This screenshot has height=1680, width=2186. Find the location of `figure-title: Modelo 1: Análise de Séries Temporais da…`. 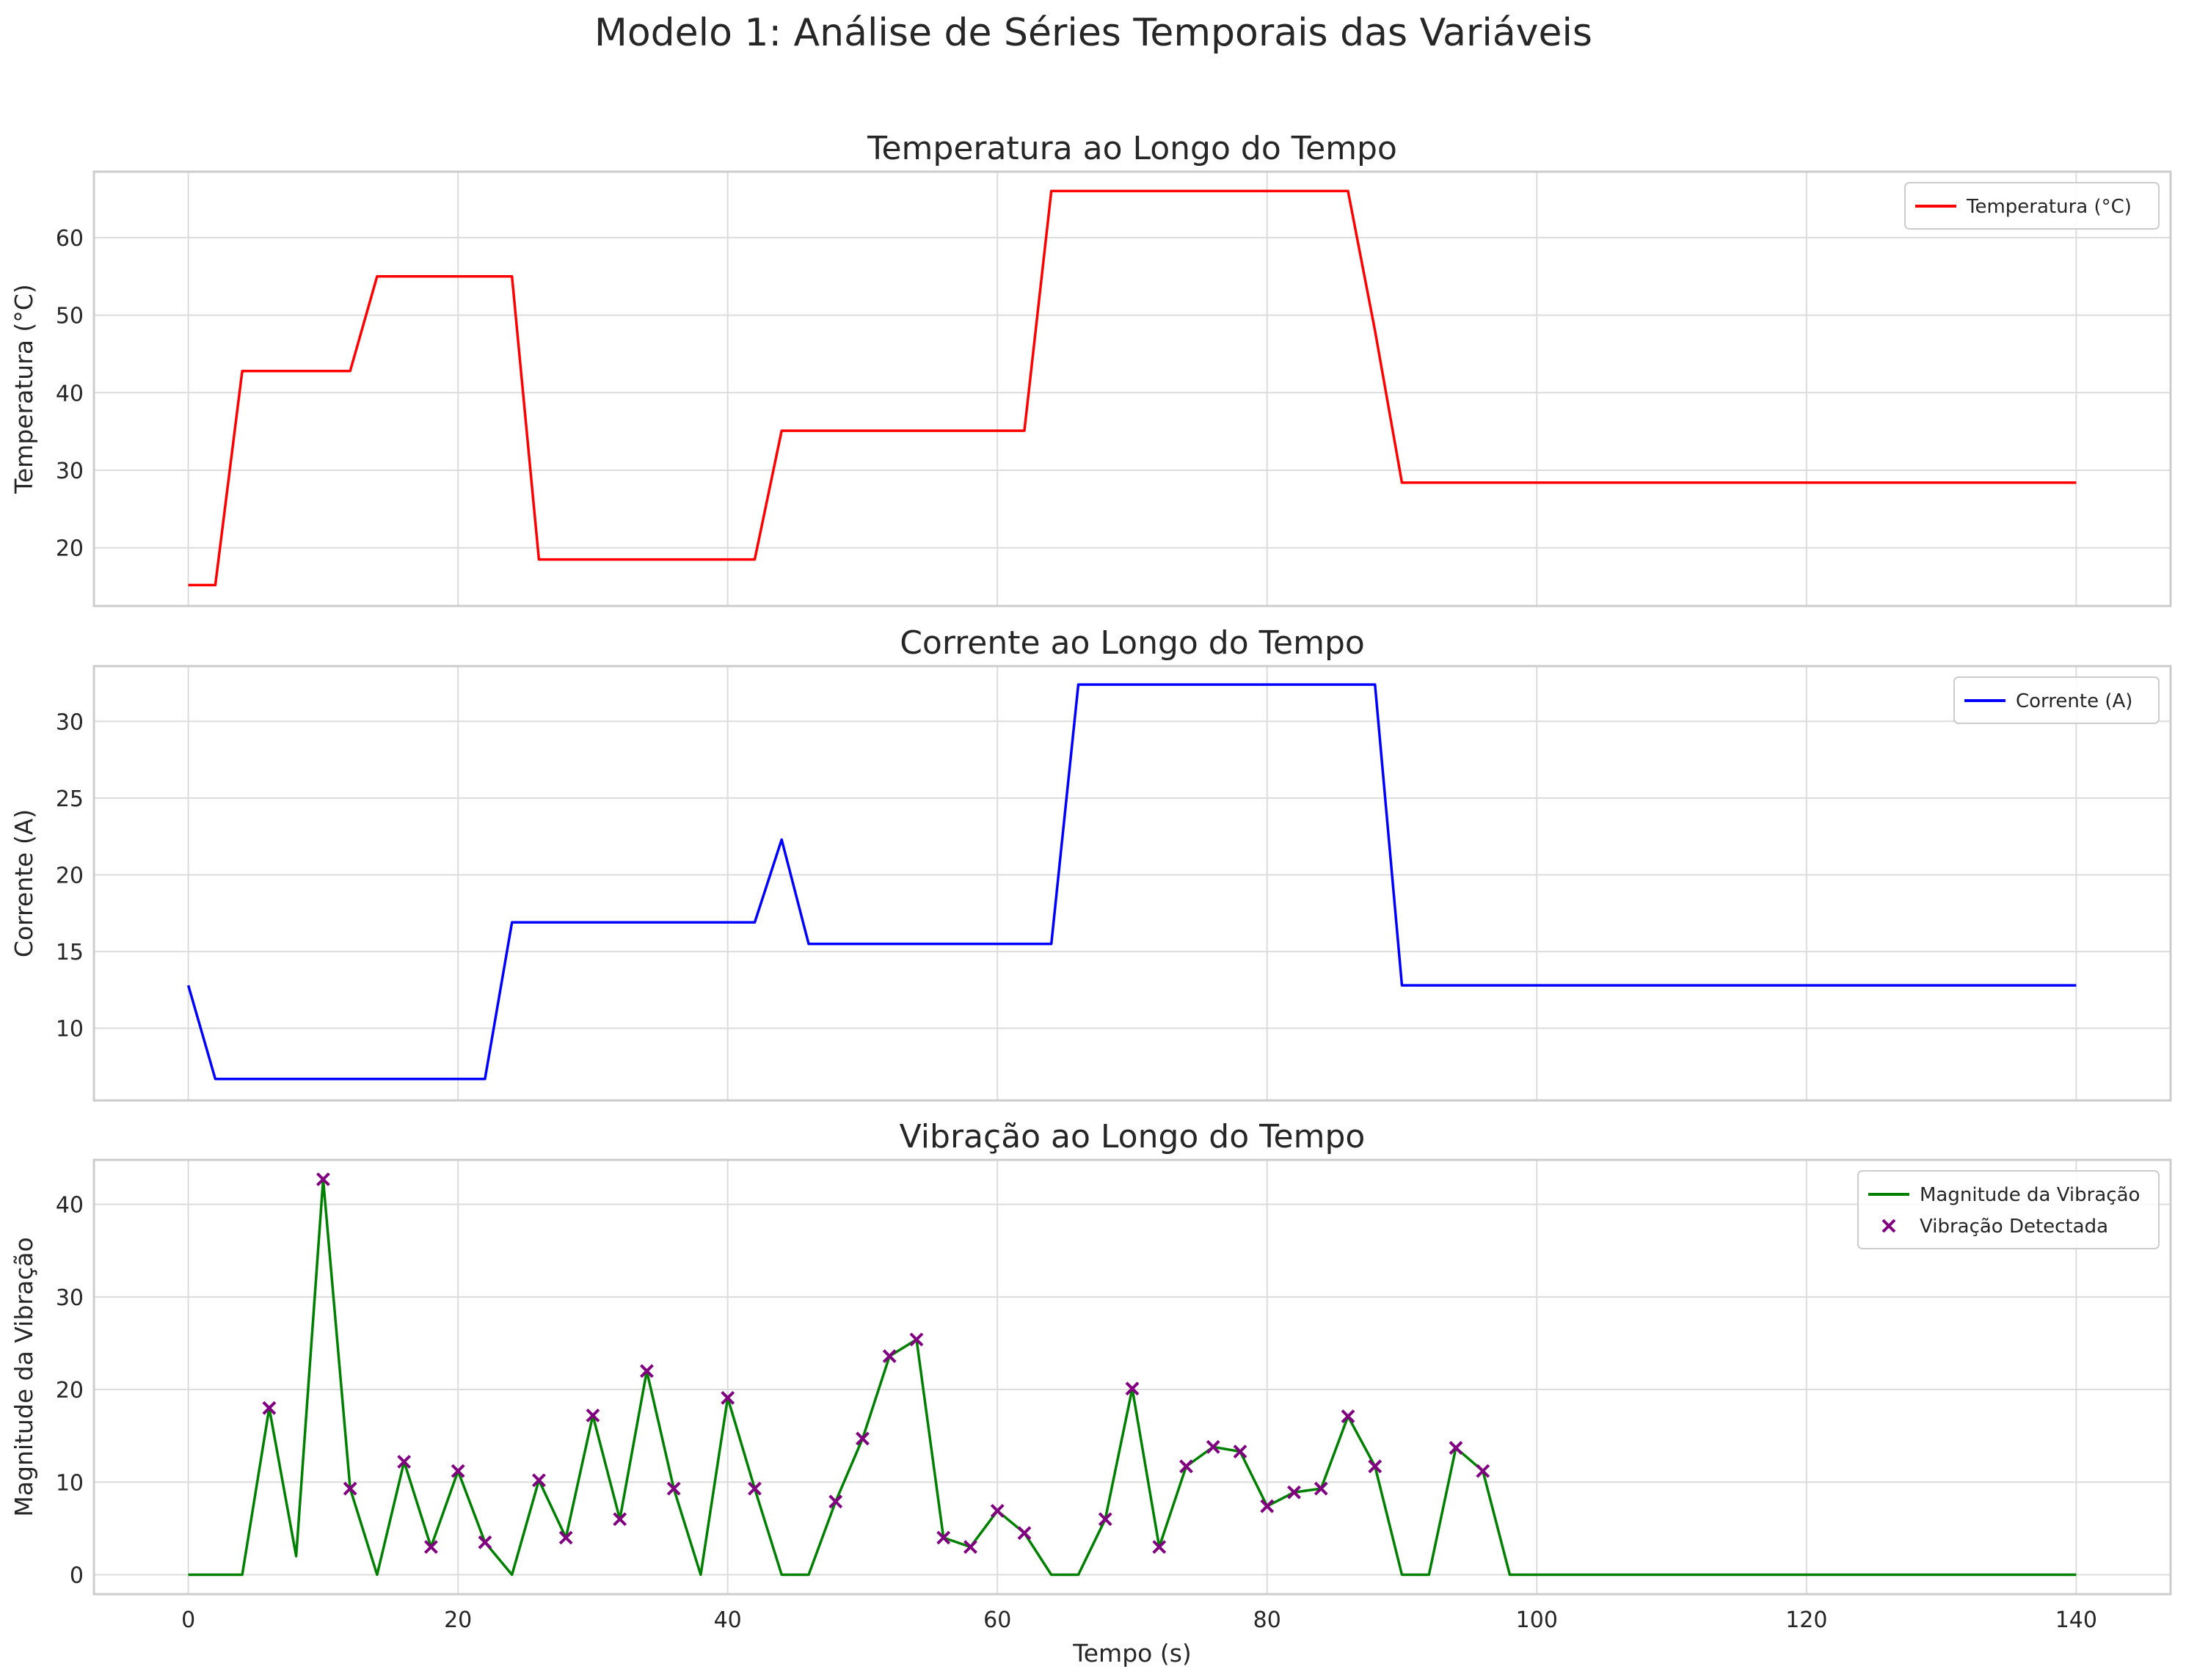

figure-title: Modelo 1: Análise de Séries Temporais da… is located at coordinates (1093, 33).